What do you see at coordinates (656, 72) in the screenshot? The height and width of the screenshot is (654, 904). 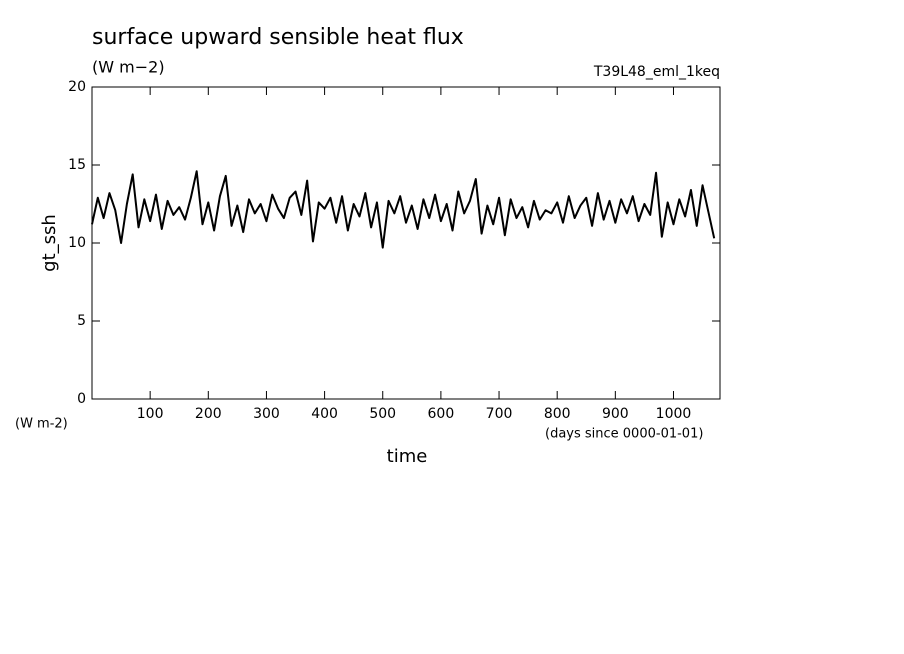 I see `annotation: T39L48_eml_1keq` at bounding box center [656, 72].